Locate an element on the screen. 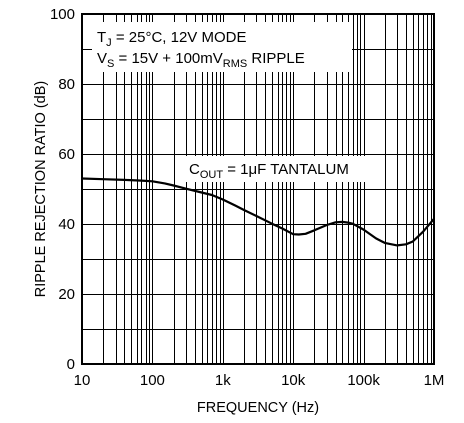 This screenshot has width=464, height=423. y-axis-label: RIPPLE REJECTION RATIO (dB) is located at coordinates (41, 189).